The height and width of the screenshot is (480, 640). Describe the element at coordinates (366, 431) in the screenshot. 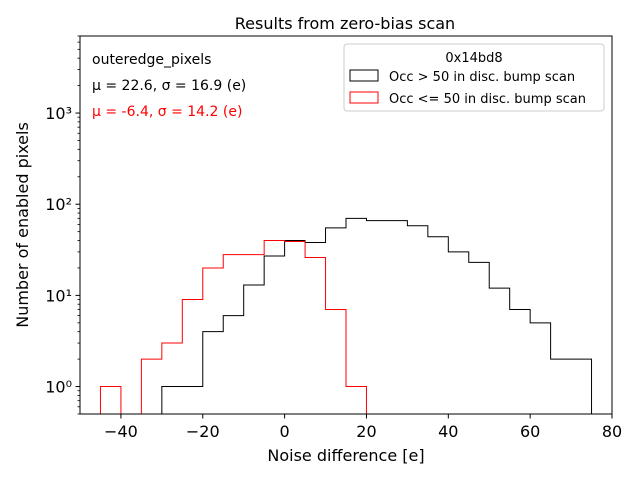

I see `x-tick-label: 20` at that location.